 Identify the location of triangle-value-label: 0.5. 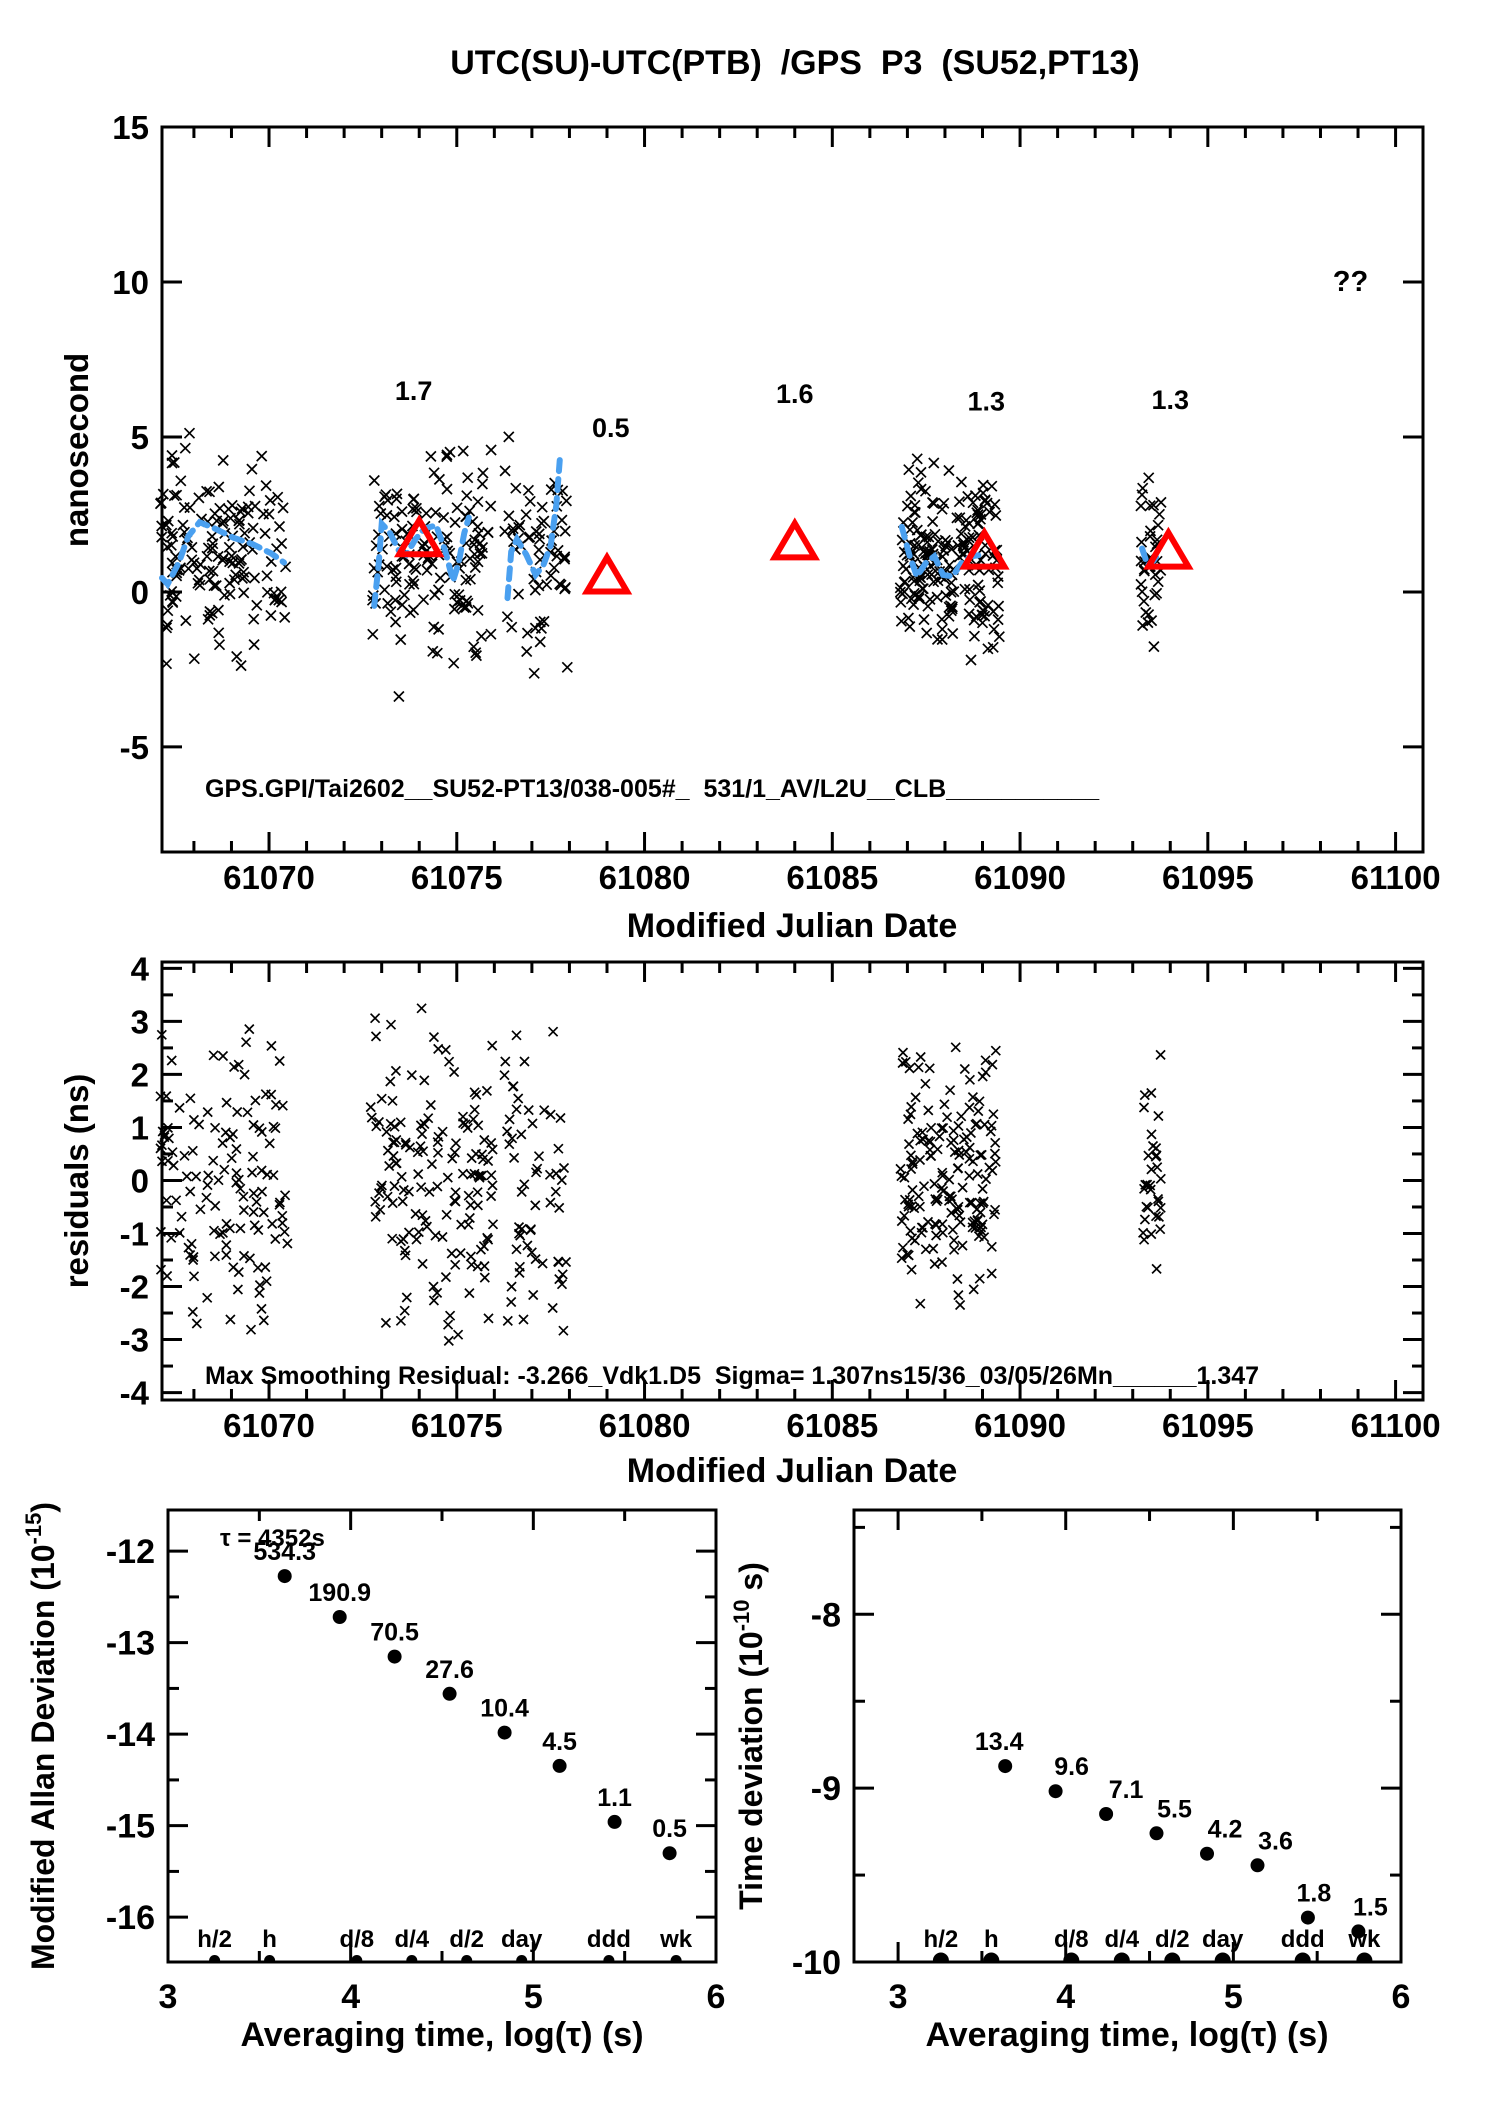
(611, 428).